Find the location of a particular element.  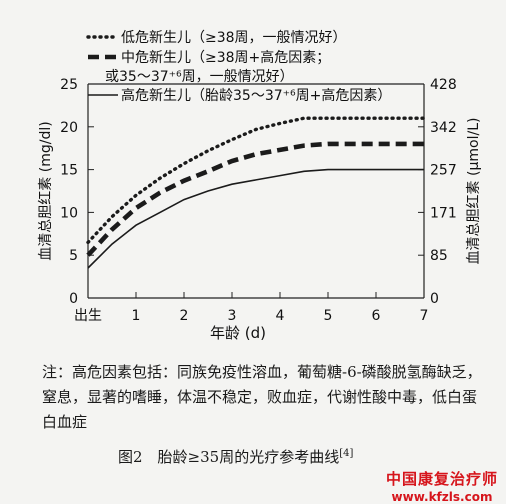

x-axis-label: 年龄 (d) is located at coordinates (238, 333).